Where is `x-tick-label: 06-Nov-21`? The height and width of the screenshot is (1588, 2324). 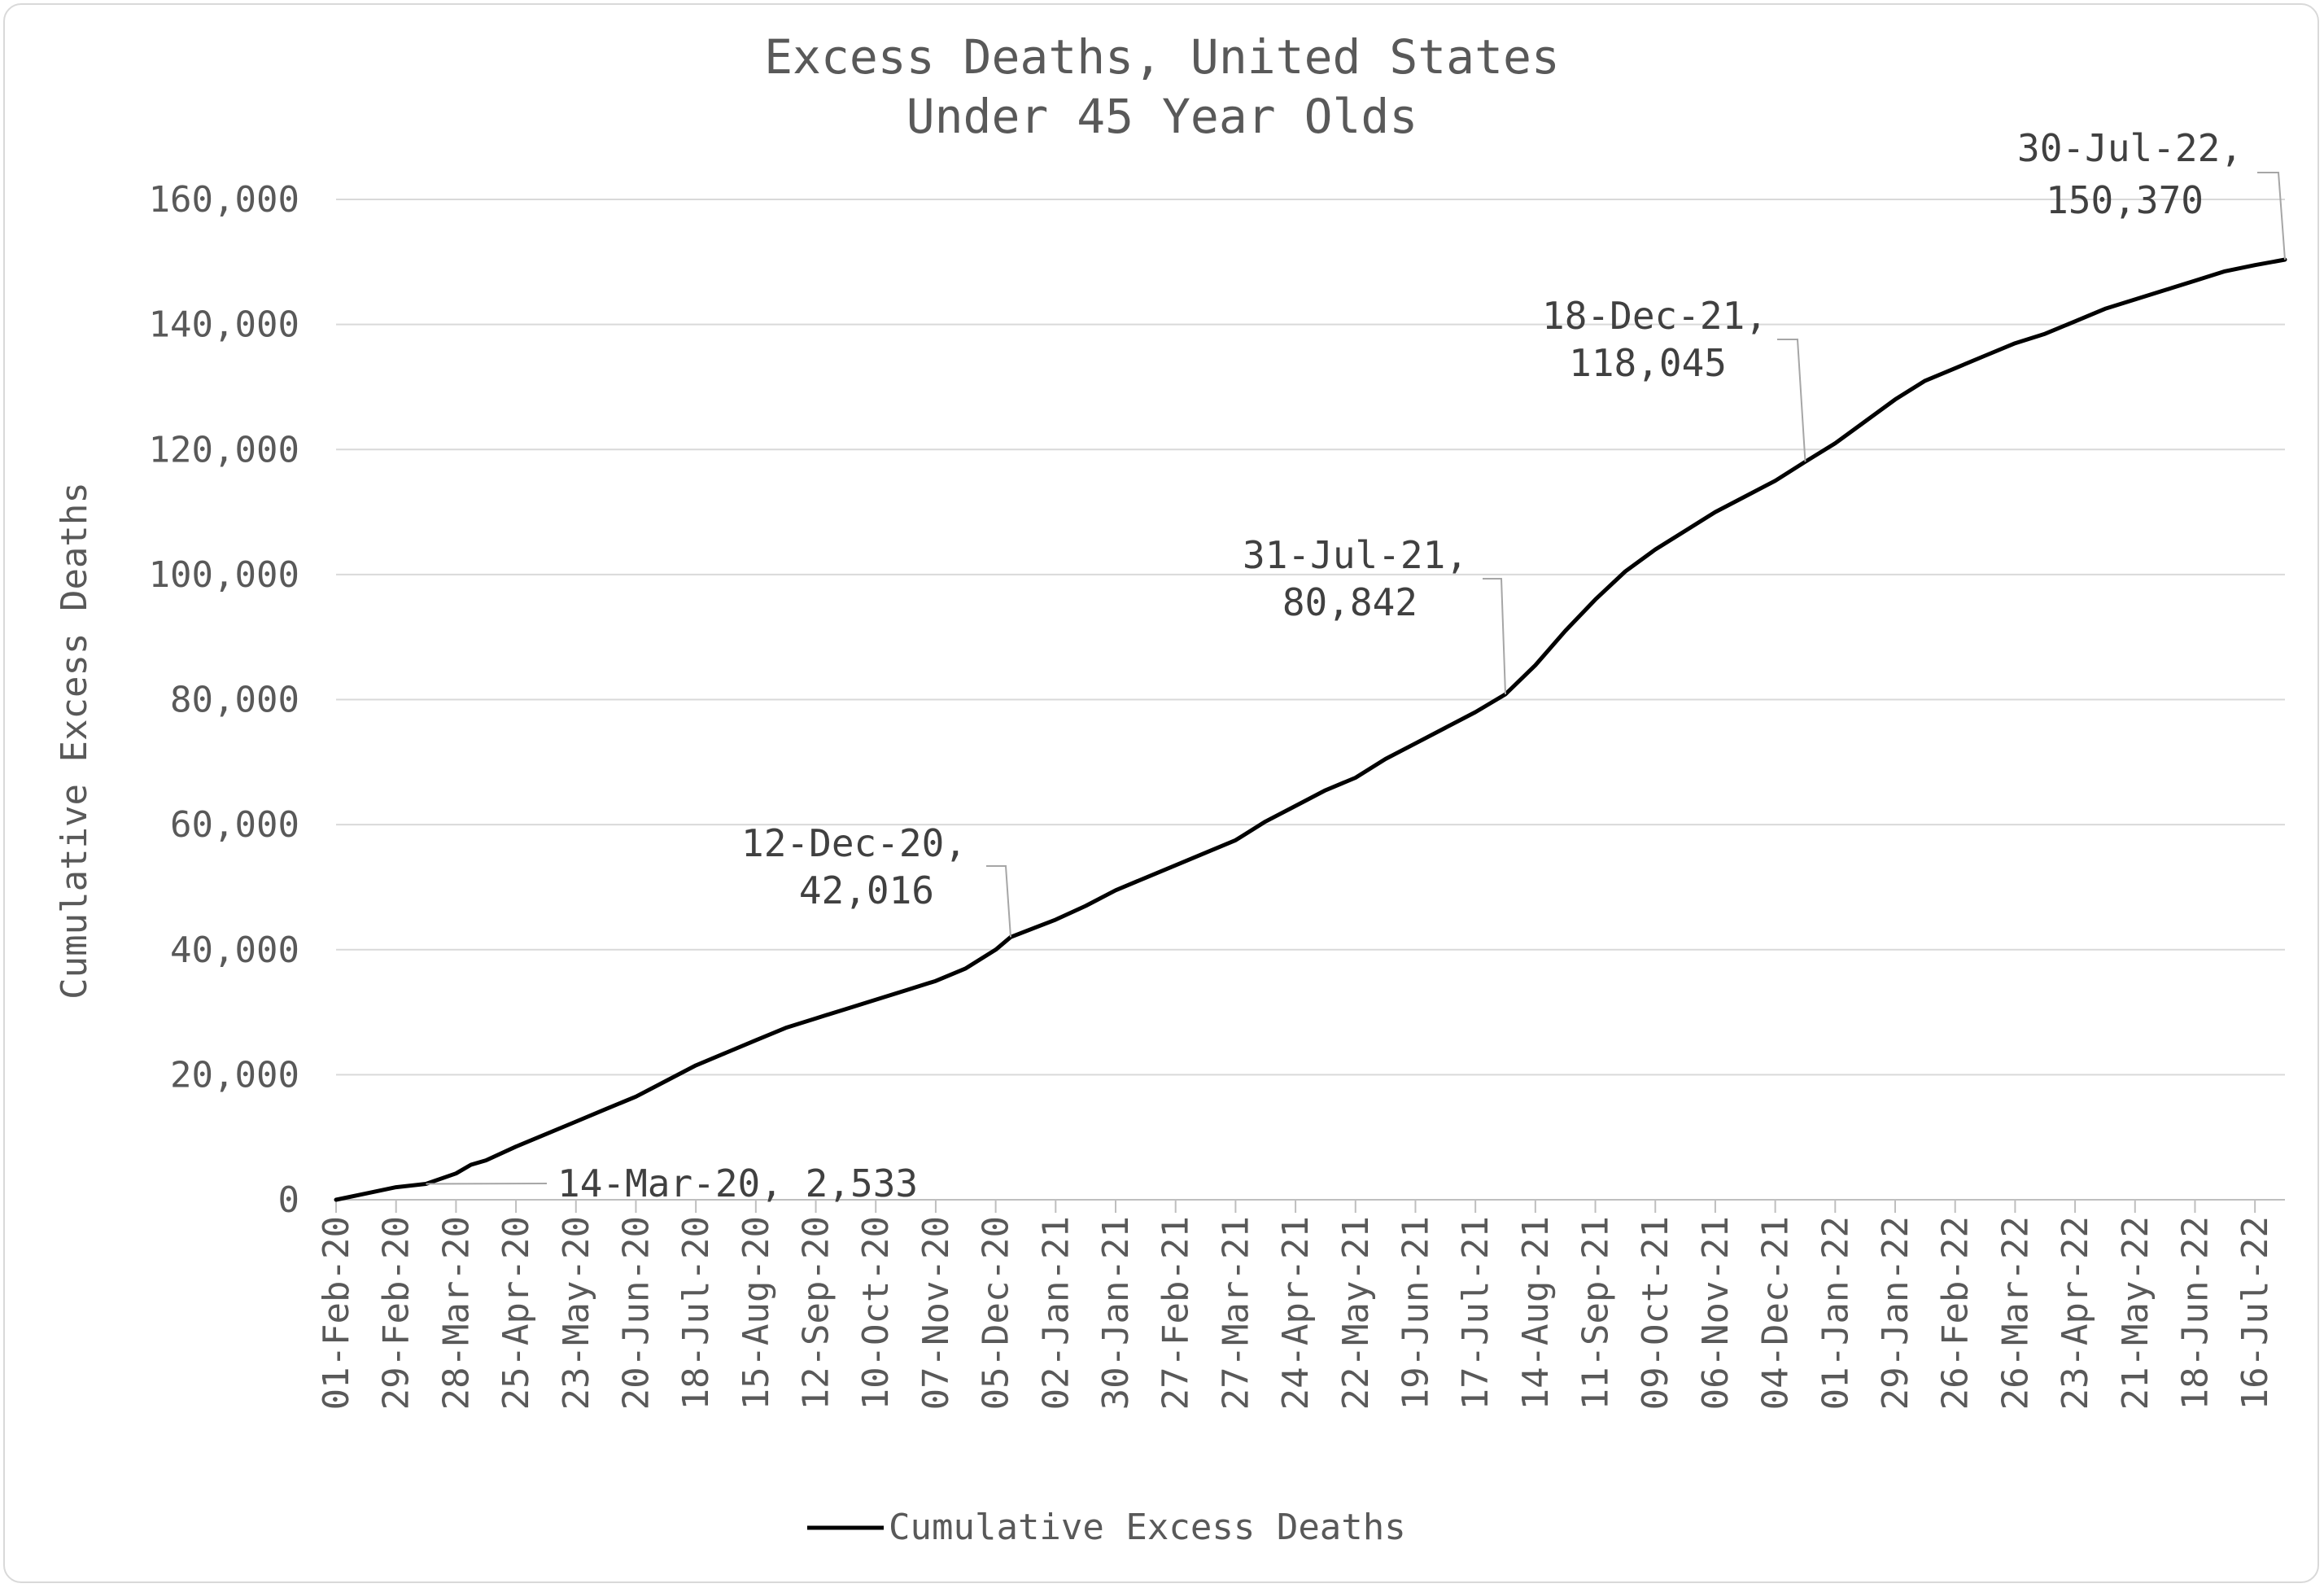 x-tick-label: 06-Nov-21 is located at coordinates (1715, 1313).